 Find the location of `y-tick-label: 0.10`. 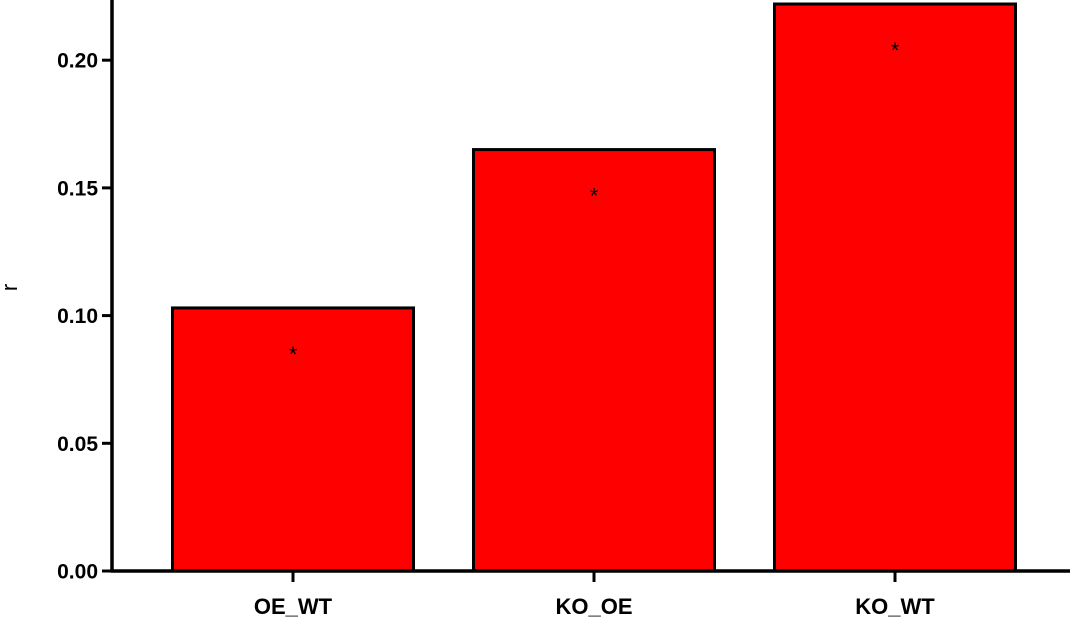

y-tick-label: 0.10 is located at coordinates (77, 316).